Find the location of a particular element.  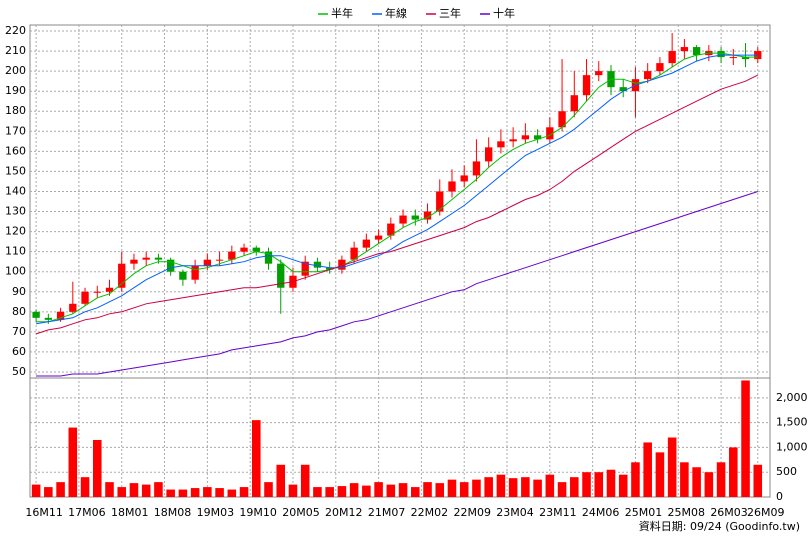

y2-tick-label: 1,500 is located at coordinates (792, 422).